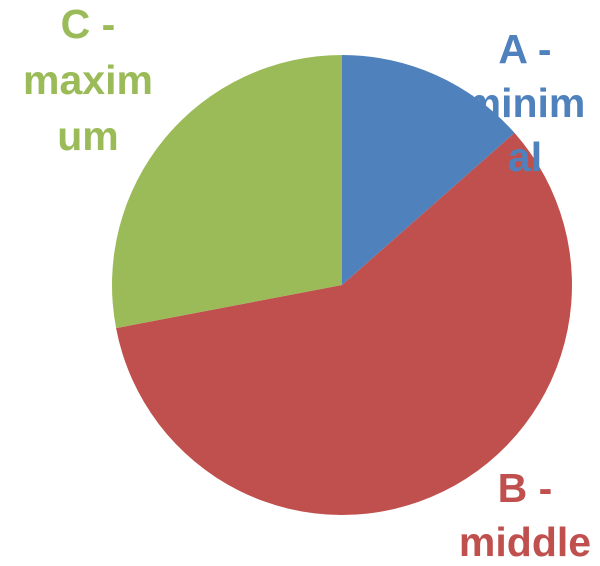  I want to click on slice-label-line: C -, so click(88, 24).